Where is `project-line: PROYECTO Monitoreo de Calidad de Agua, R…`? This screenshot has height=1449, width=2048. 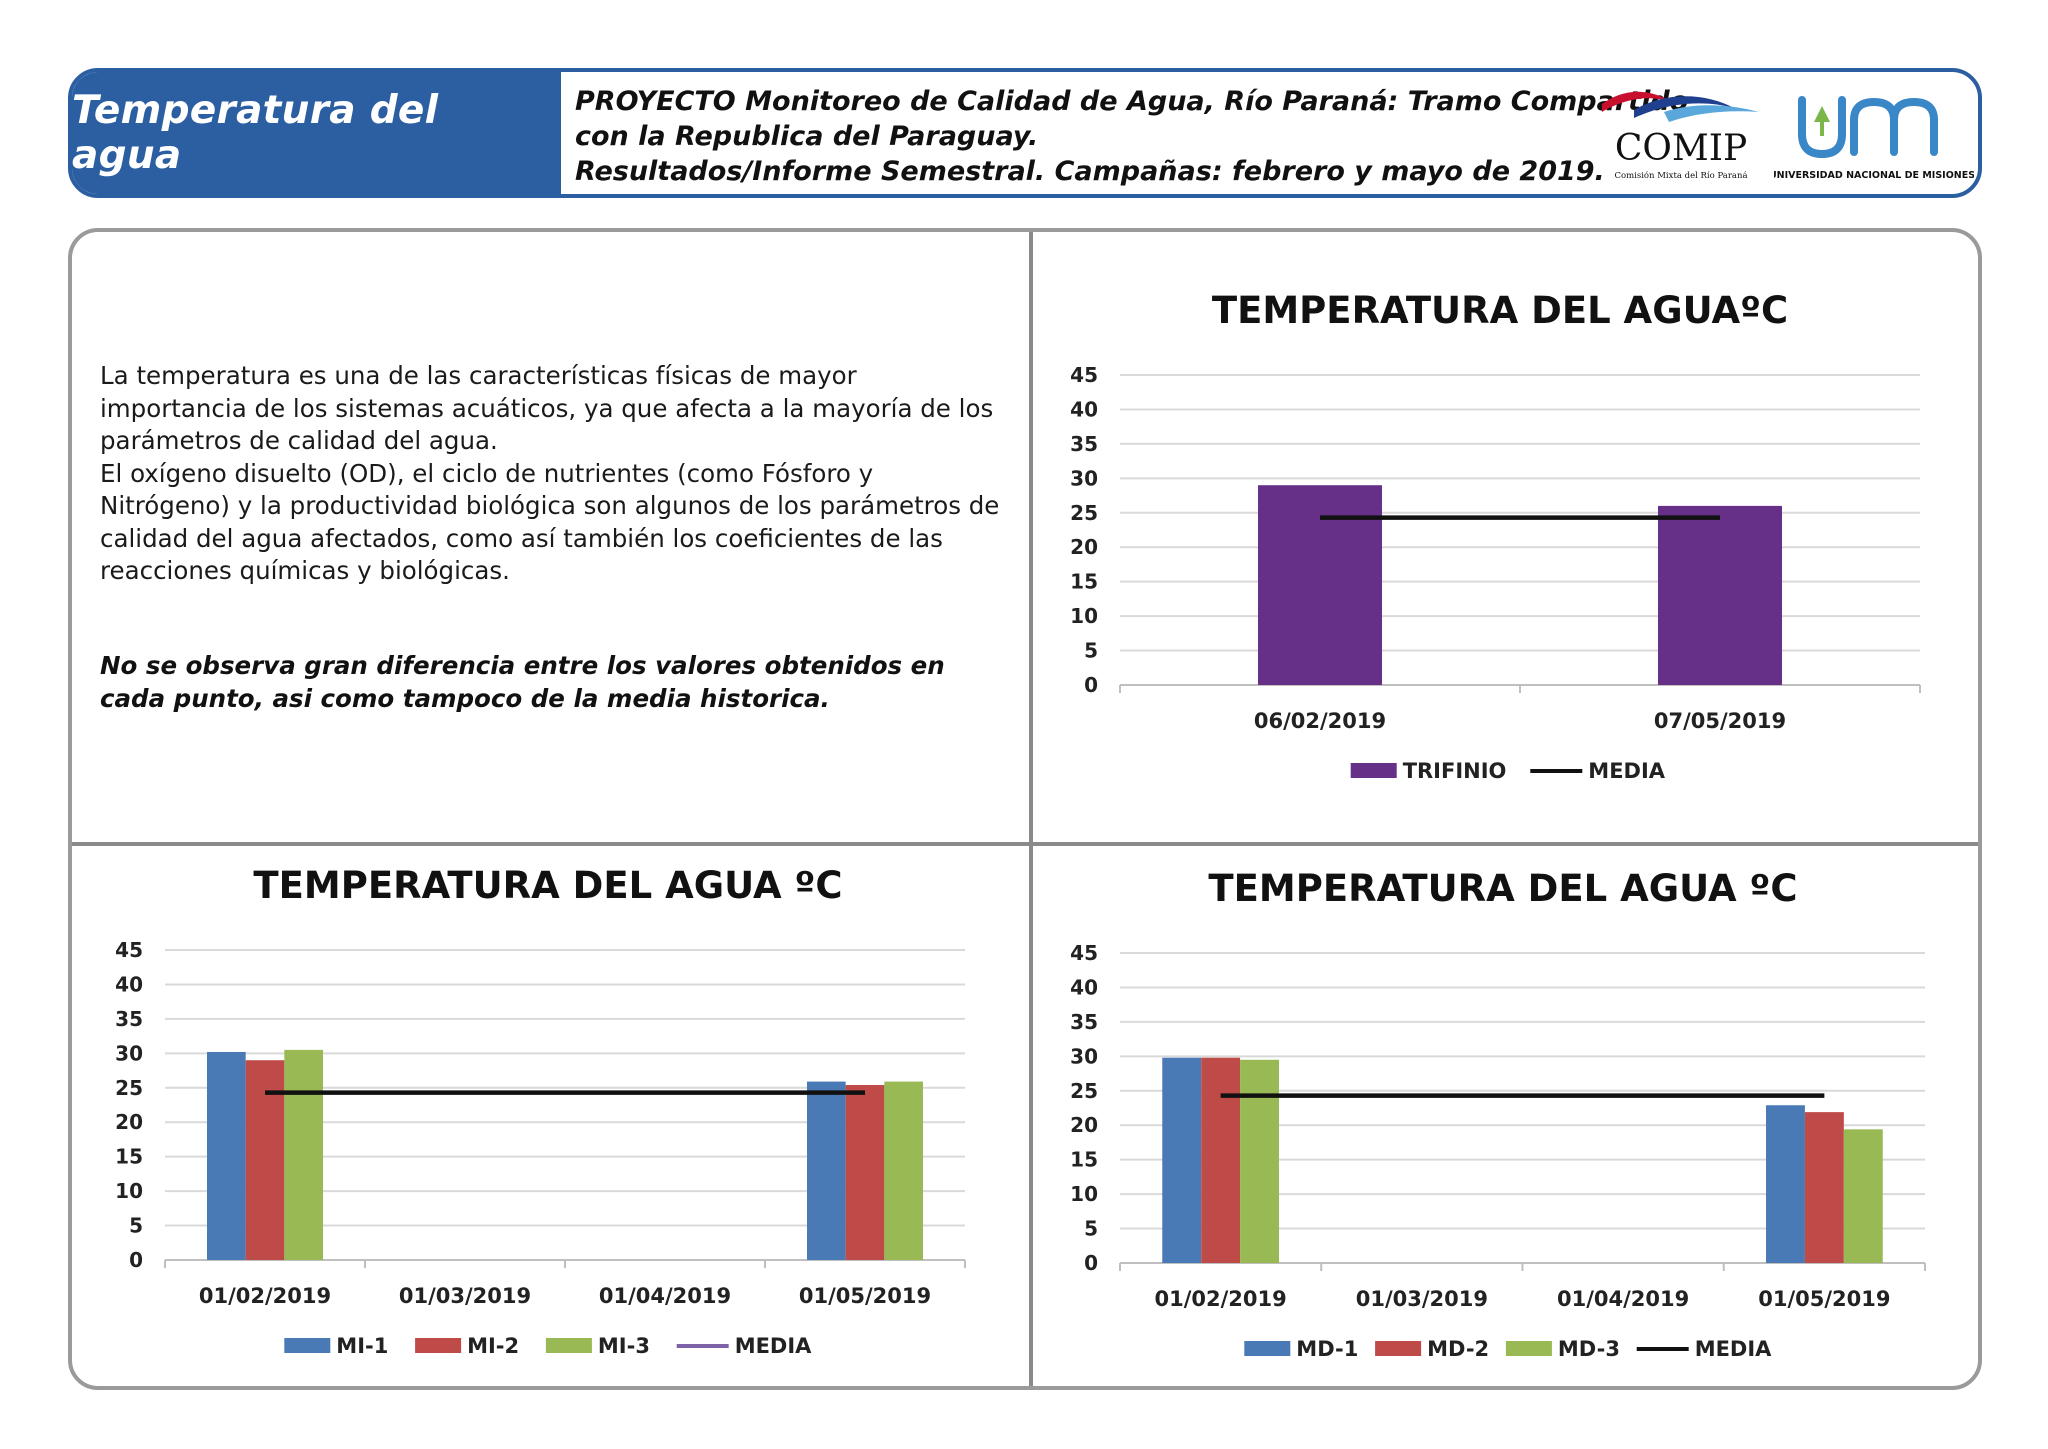
project-line: PROYECTO Monitoreo de Calidad de Agua, R… is located at coordinates (1132, 101).